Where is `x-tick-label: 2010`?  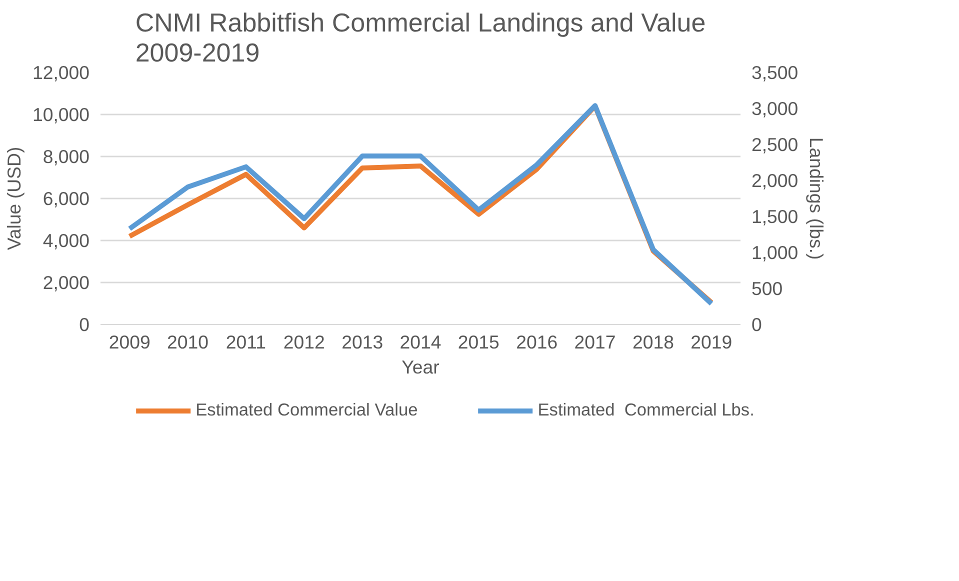 x-tick-label: 2010 is located at coordinates (188, 342).